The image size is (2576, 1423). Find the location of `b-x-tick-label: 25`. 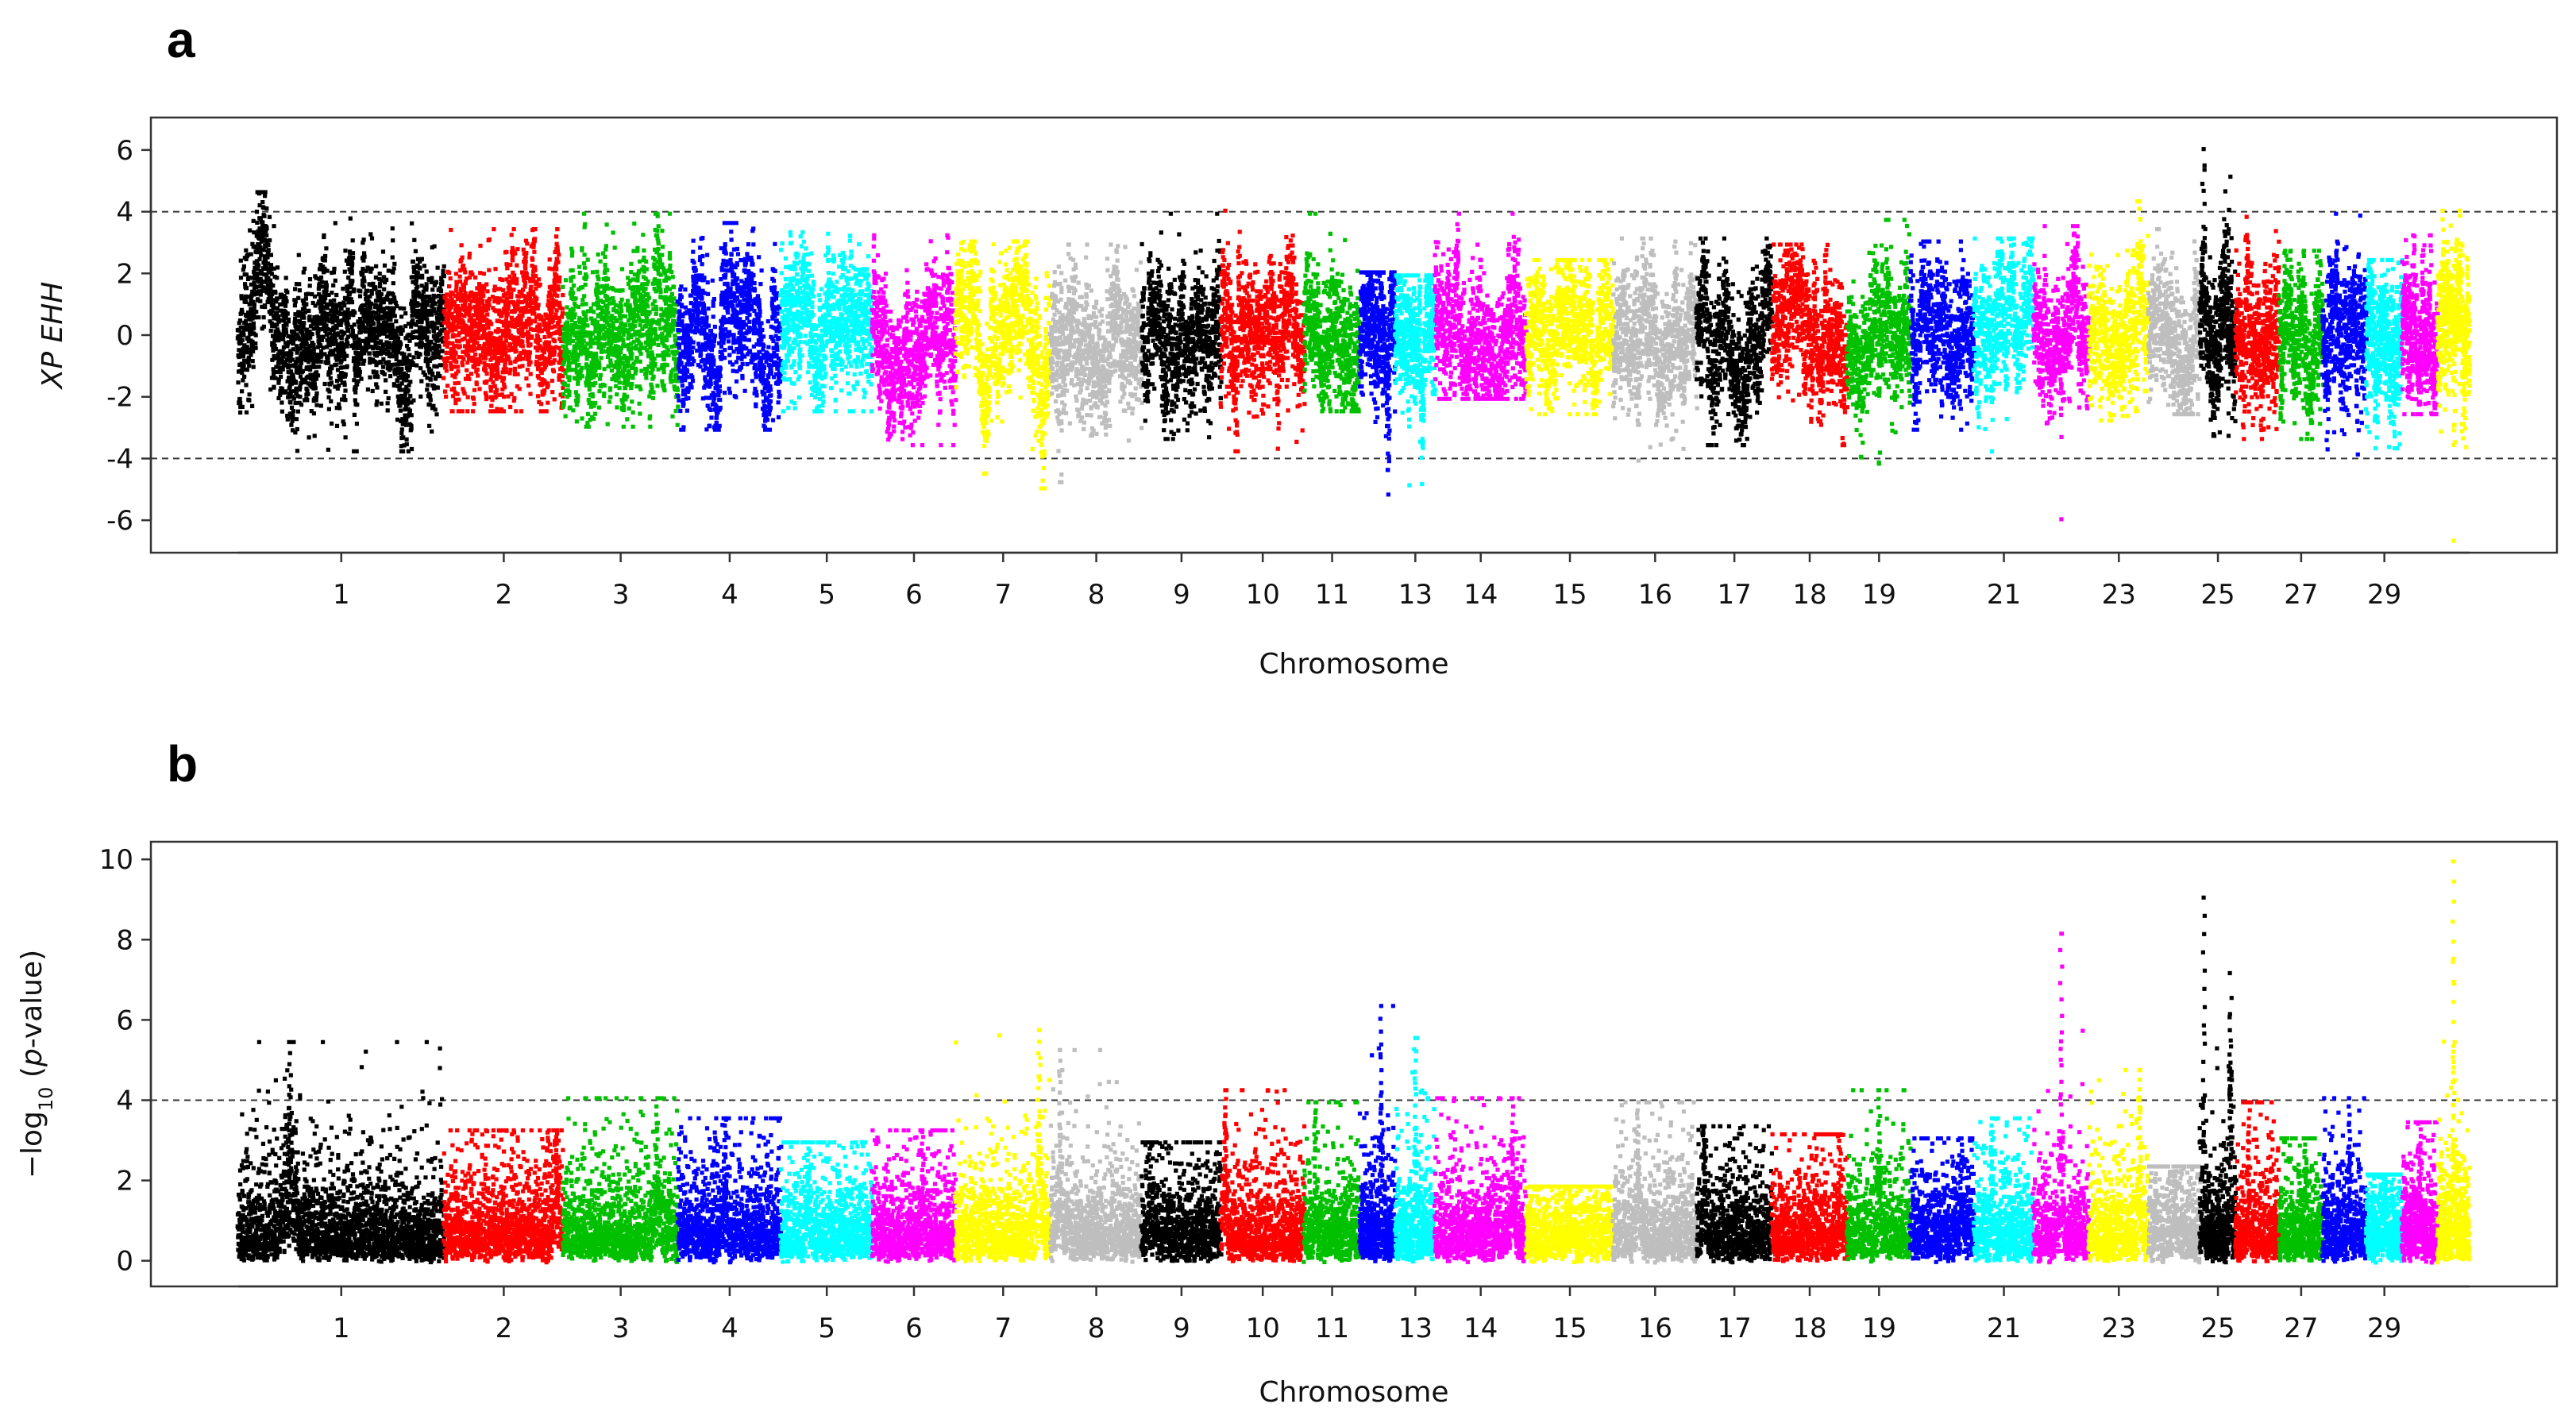

b-x-tick-label: 25 is located at coordinates (2217, 1328).